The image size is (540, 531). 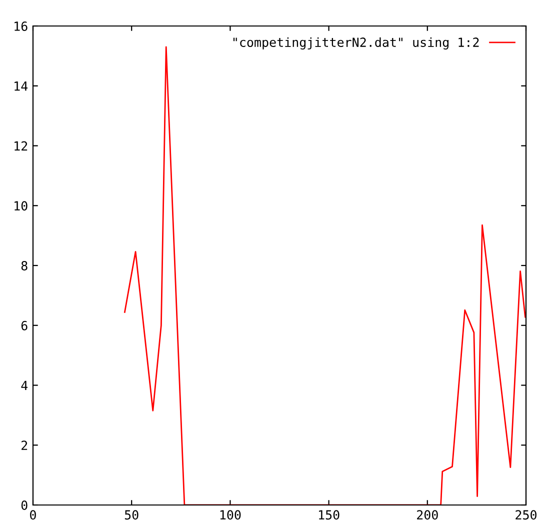 What do you see at coordinates (356, 43) in the screenshot?
I see `legend-label: "competingjitterN2.dat" using 1:2` at bounding box center [356, 43].